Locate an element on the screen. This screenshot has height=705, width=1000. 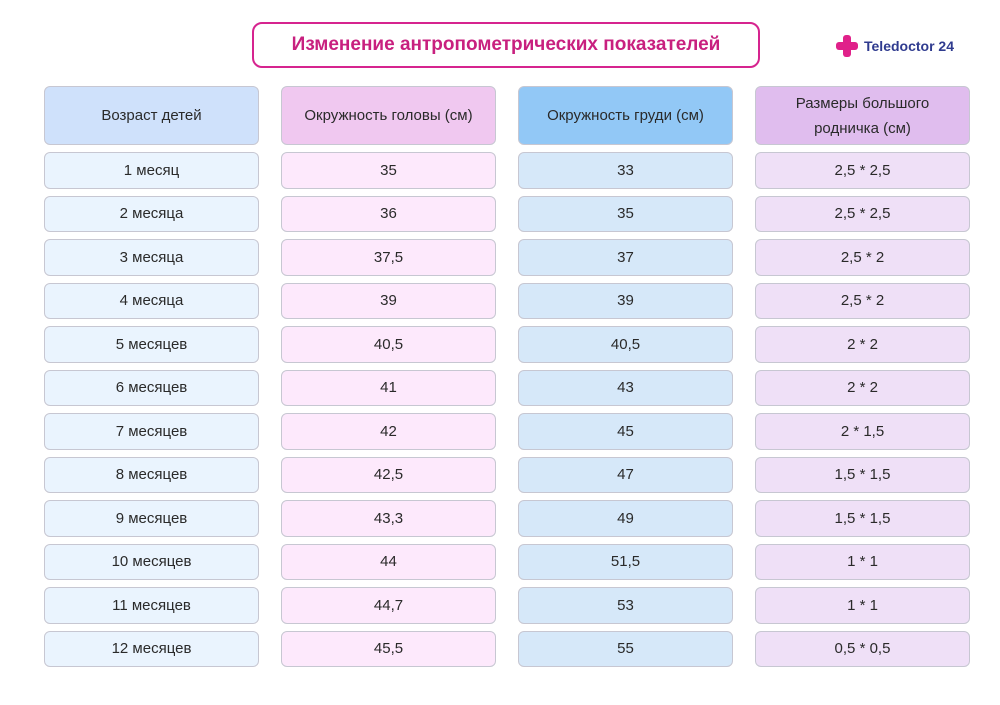
brand-name: Teledoctor 24 is located at coordinates (909, 46).